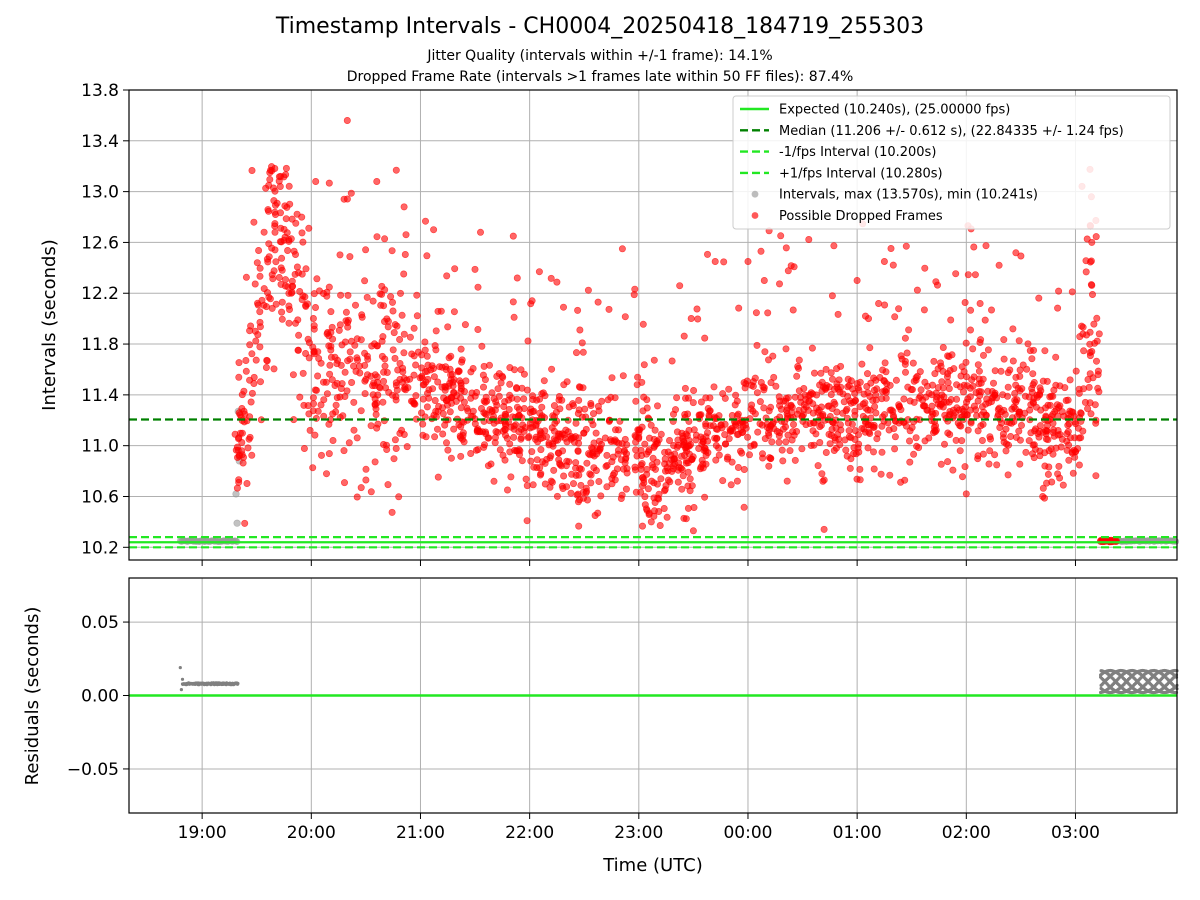  I want to click on residual-point, so click(182, 679).